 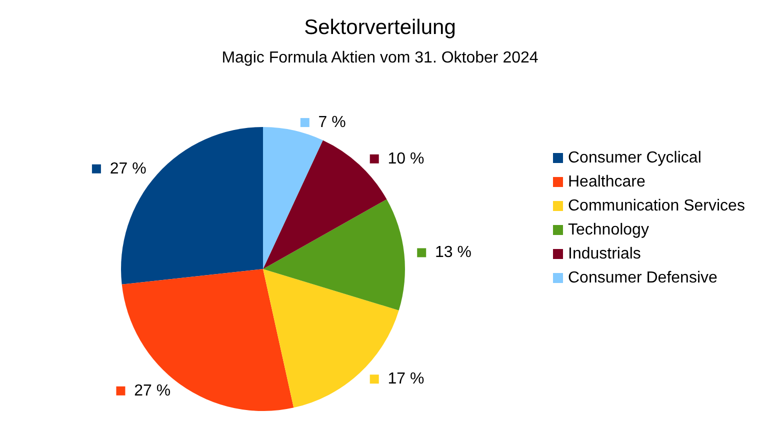 What do you see at coordinates (401, 379) in the screenshot?
I see `data-label: 17 %` at bounding box center [401, 379].